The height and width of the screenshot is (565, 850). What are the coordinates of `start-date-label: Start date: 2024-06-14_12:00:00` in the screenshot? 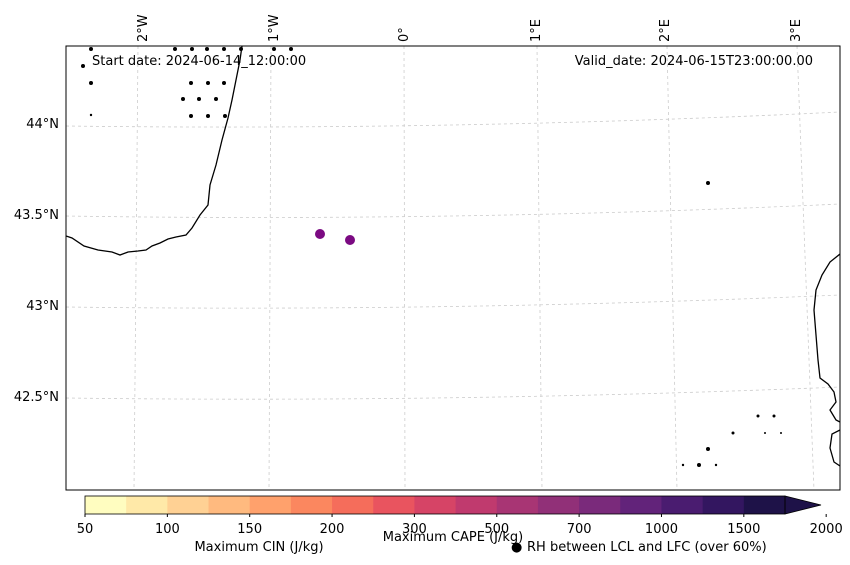 It's located at (199, 61).